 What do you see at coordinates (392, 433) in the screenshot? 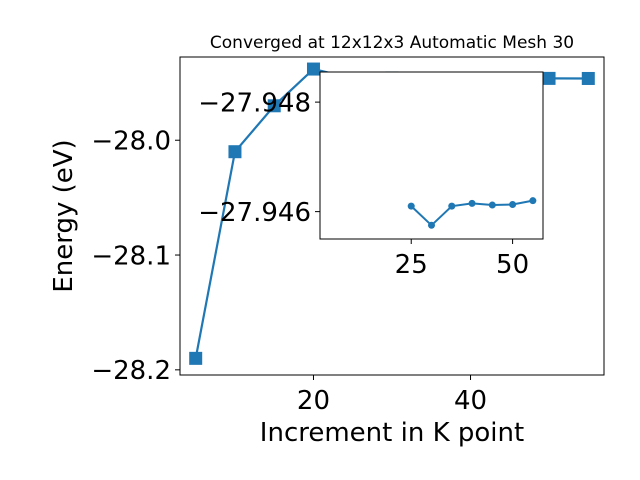
I see `x-axis-label: Increment in K point` at bounding box center [392, 433].